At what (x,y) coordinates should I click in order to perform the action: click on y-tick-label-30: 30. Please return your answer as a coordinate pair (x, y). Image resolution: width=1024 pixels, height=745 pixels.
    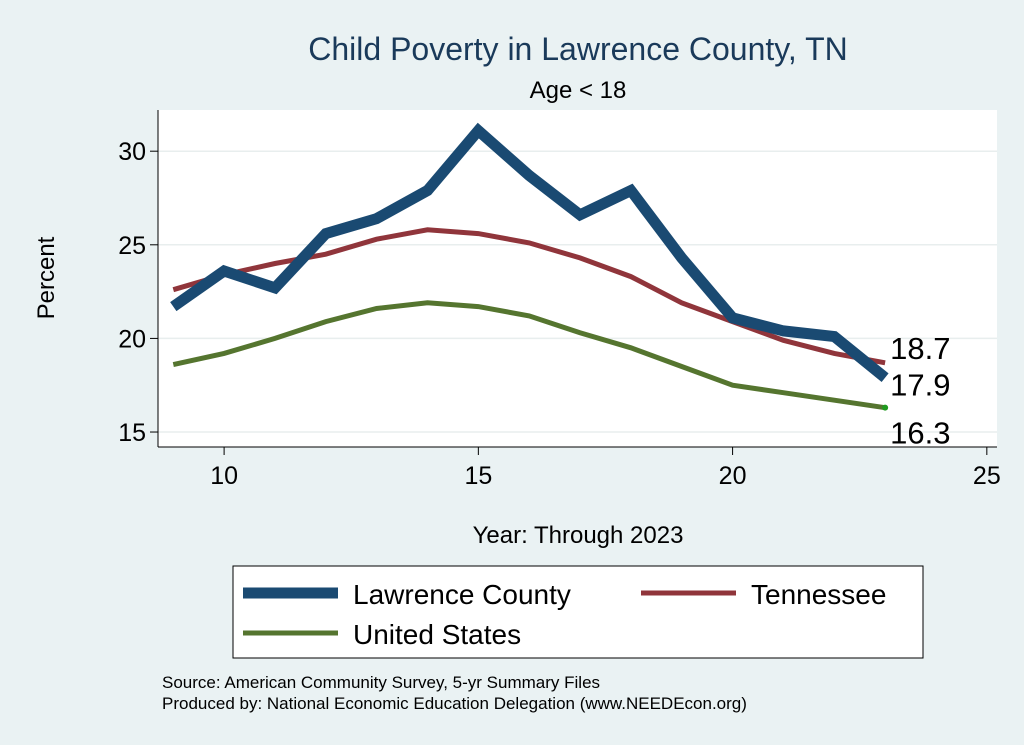
    Looking at the image, I should click on (132, 152).